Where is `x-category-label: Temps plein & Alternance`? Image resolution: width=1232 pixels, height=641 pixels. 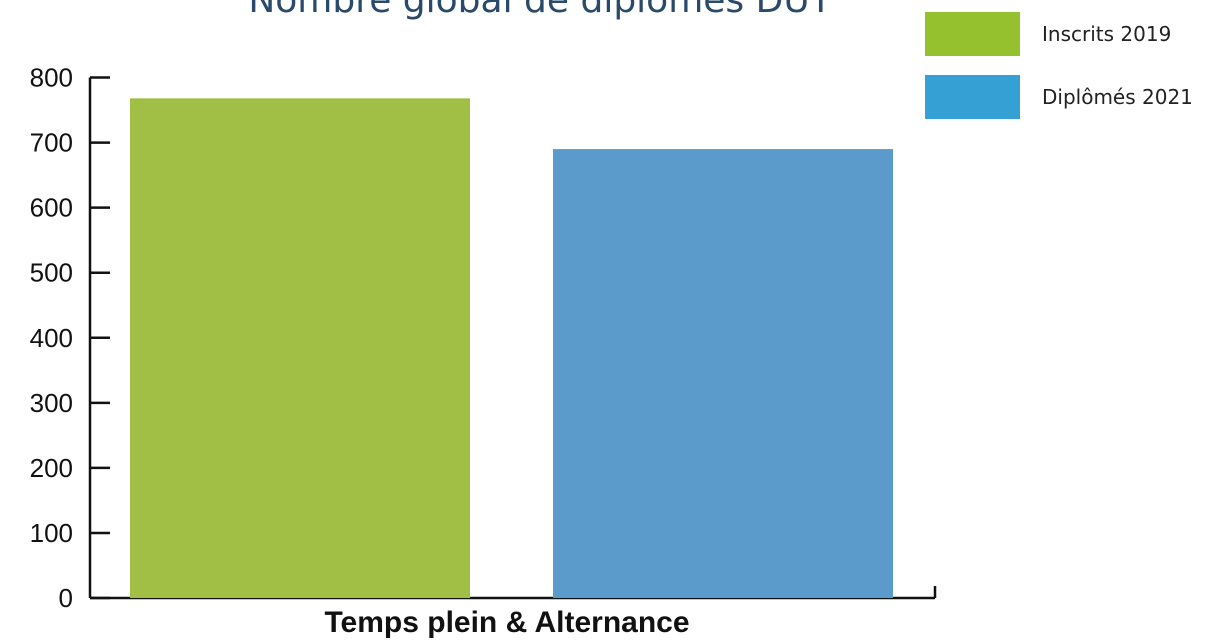
x-category-label: Temps plein & Alternance is located at coordinates (506, 622).